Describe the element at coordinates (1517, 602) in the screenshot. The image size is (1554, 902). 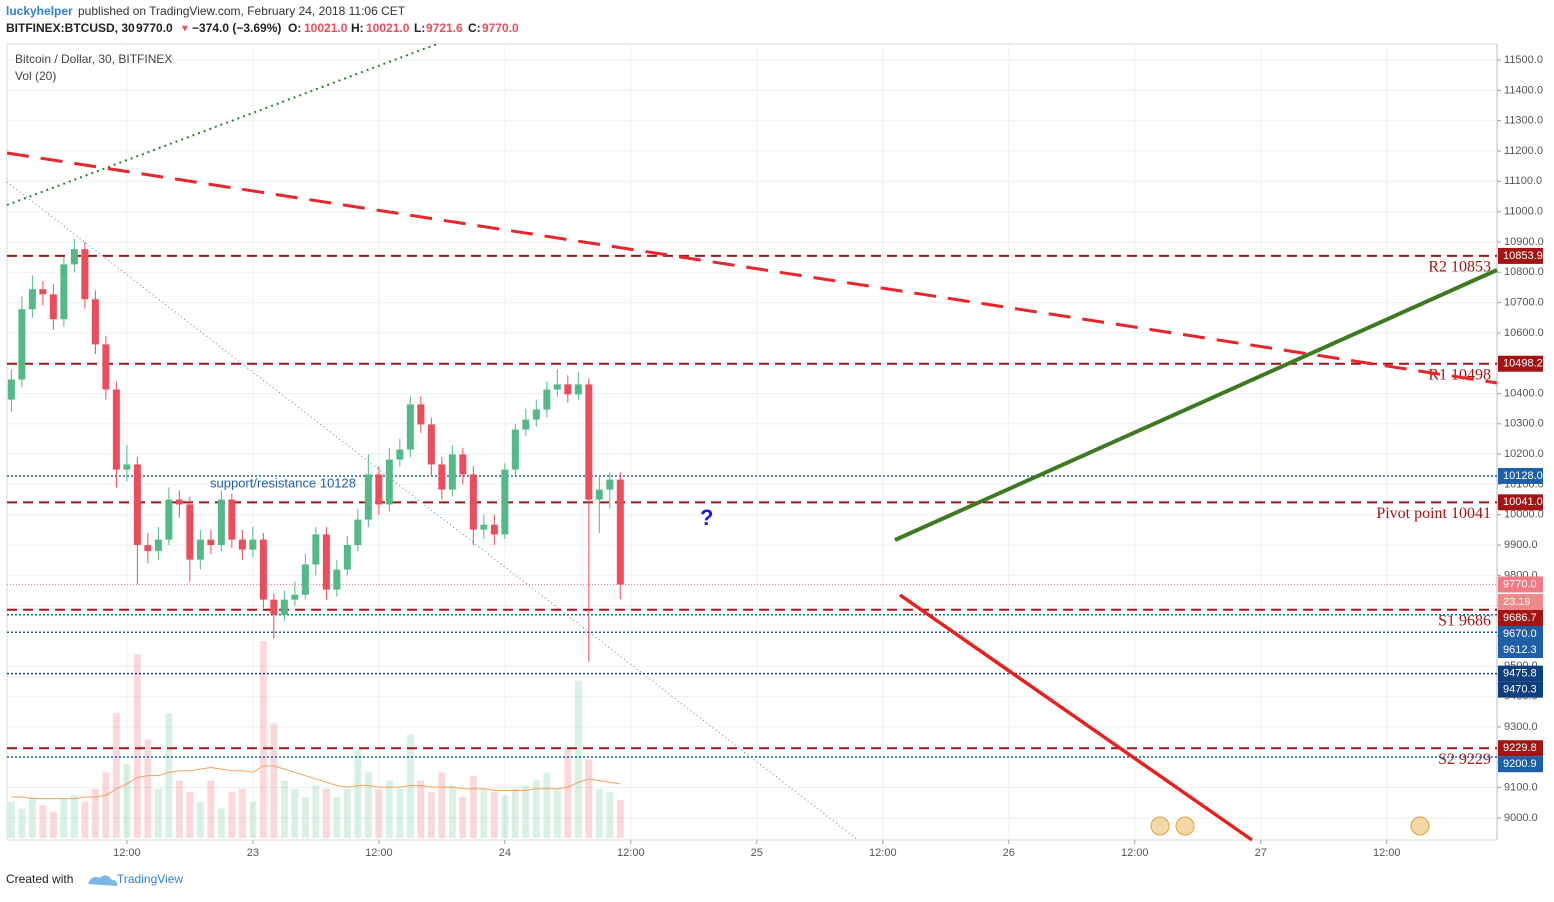
I see `price-label: 23.19` at that location.